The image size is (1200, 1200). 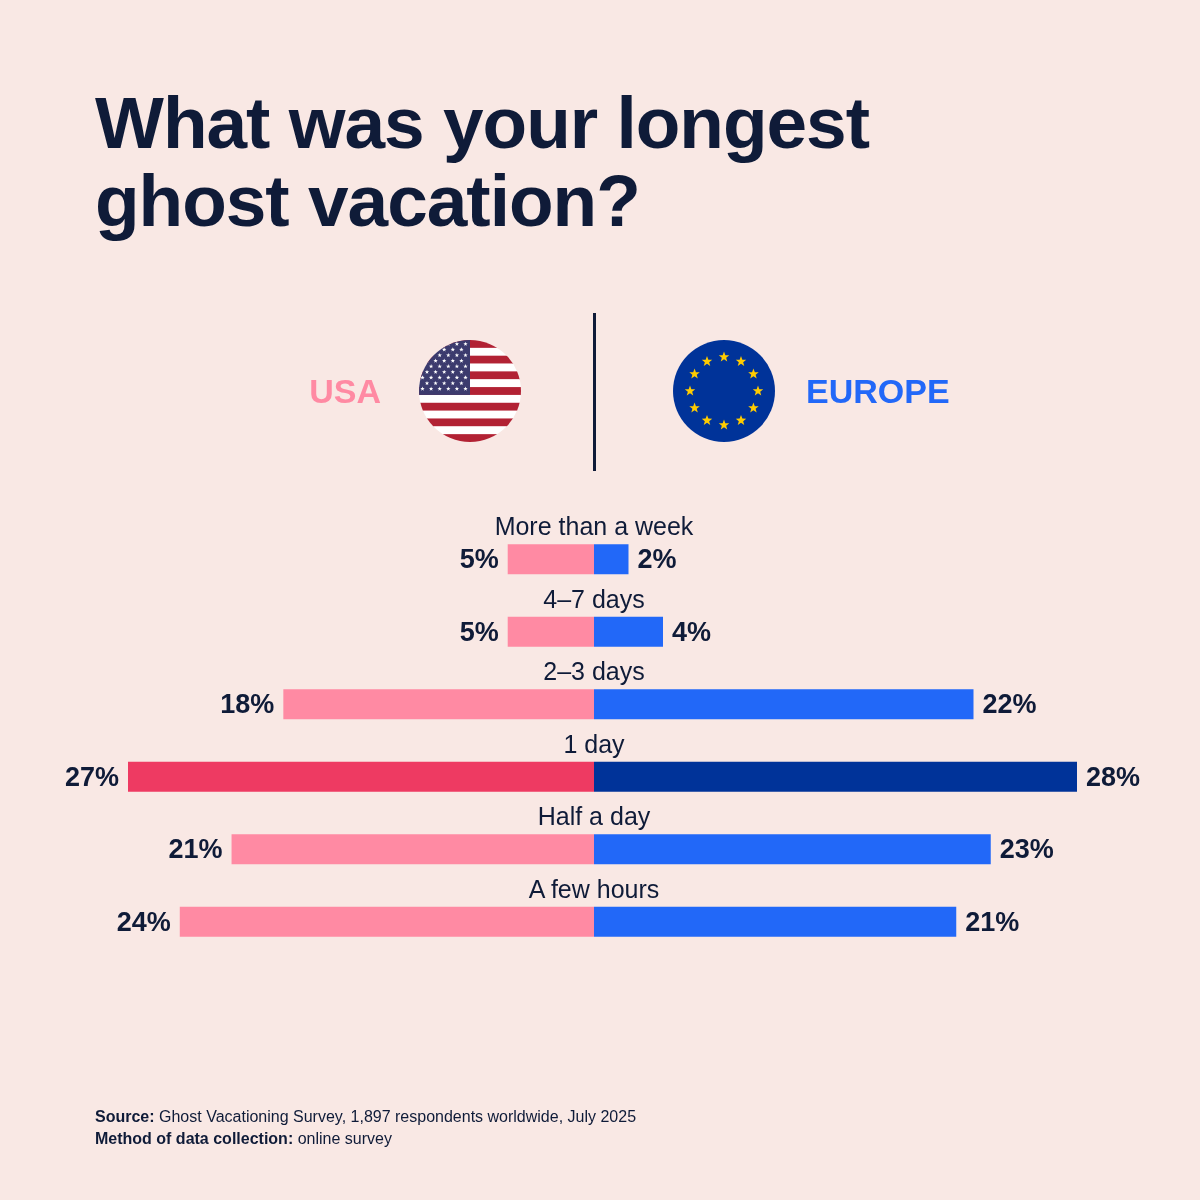 What do you see at coordinates (345, 391) in the screenshot?
I see `text: USA` at bounding box center [345, 391].